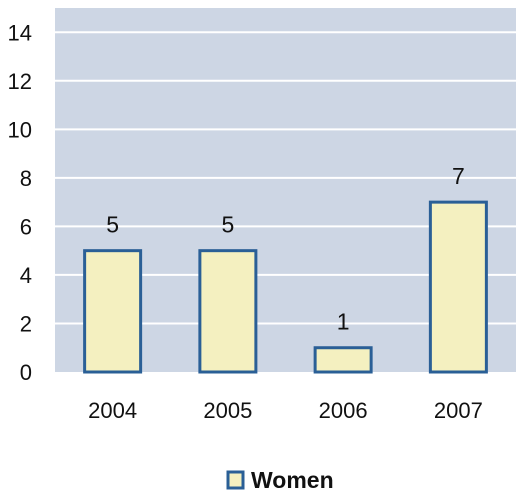  What do you see at coordinates (26, 372) in the screenshot?
I see `y-tick-label: 0` at bounding box center [26, 372].